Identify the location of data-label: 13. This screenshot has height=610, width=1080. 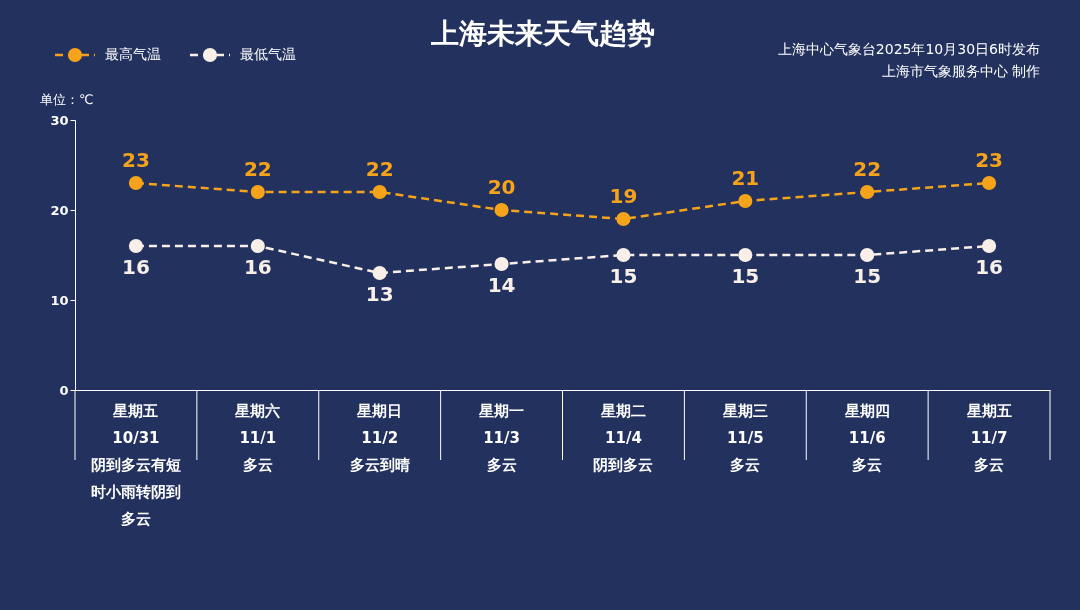
(379, 294).